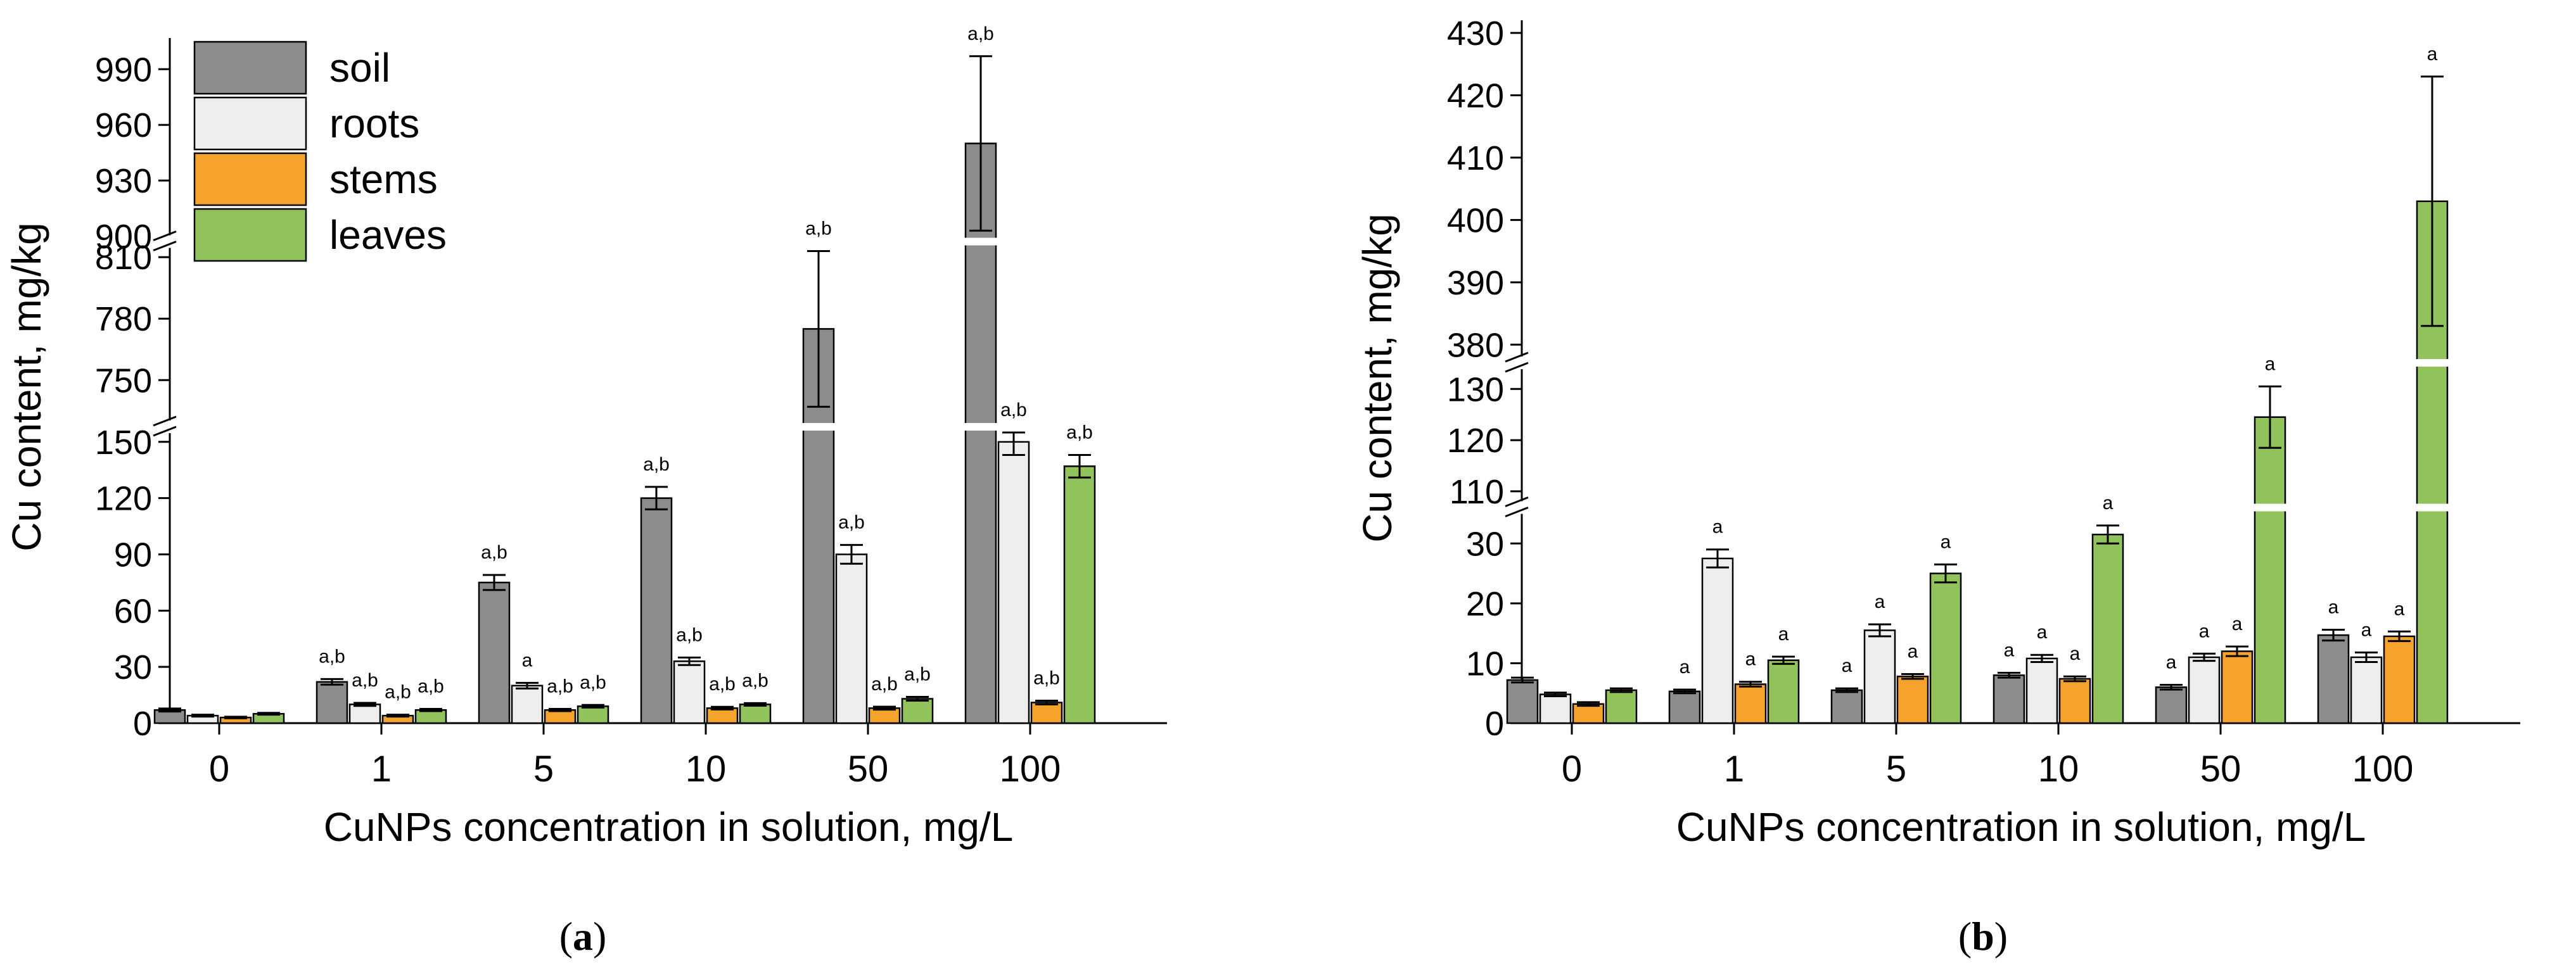 The height and width of the screenshot is (972, 2576). Describe the element at coordinates (219, 769) in the screenshot. I see `x-tick-label: 0` at that location.